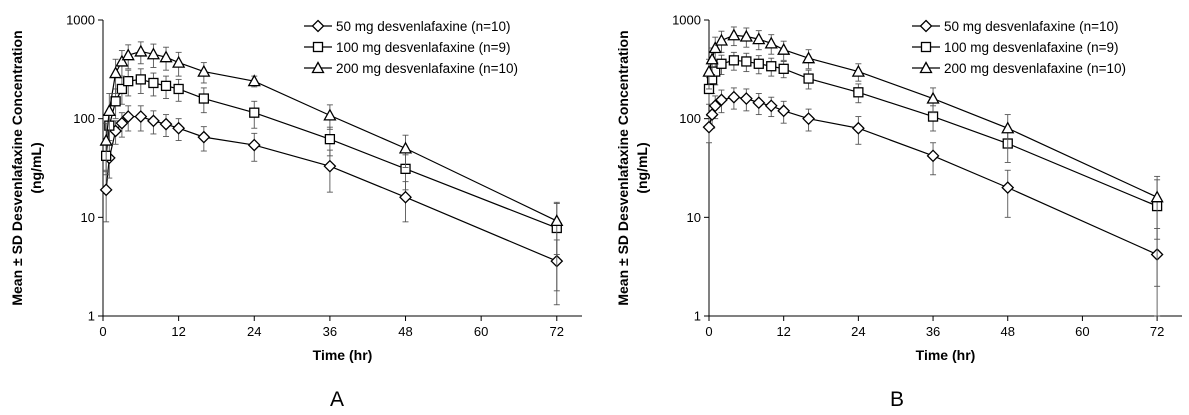 Image resolution: width=1189 pixels, height=415 pixels. I want to click on x-tick-label: 12, so click(178, 331).